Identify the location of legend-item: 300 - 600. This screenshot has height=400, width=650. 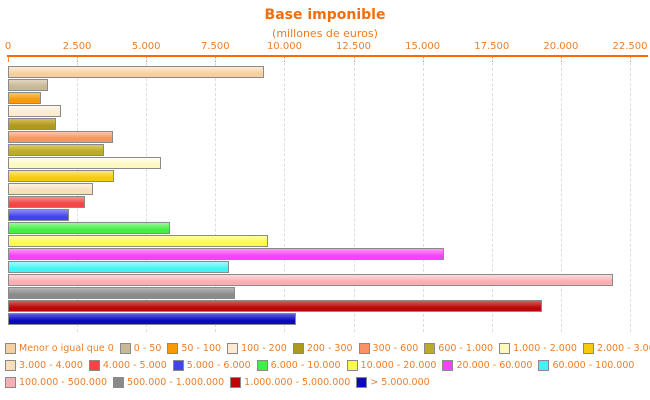
(388, 348).